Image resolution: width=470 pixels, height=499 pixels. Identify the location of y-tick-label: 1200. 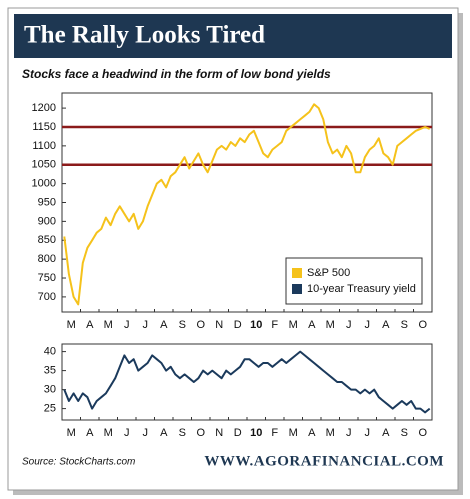
(44, 108).